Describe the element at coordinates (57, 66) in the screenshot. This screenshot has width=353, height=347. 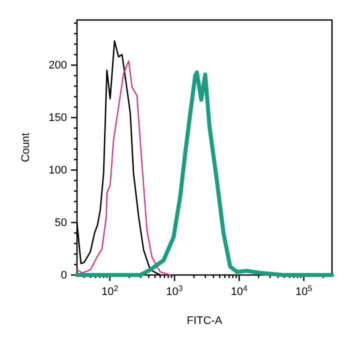
I see `y-tick-label: 200` at that location.